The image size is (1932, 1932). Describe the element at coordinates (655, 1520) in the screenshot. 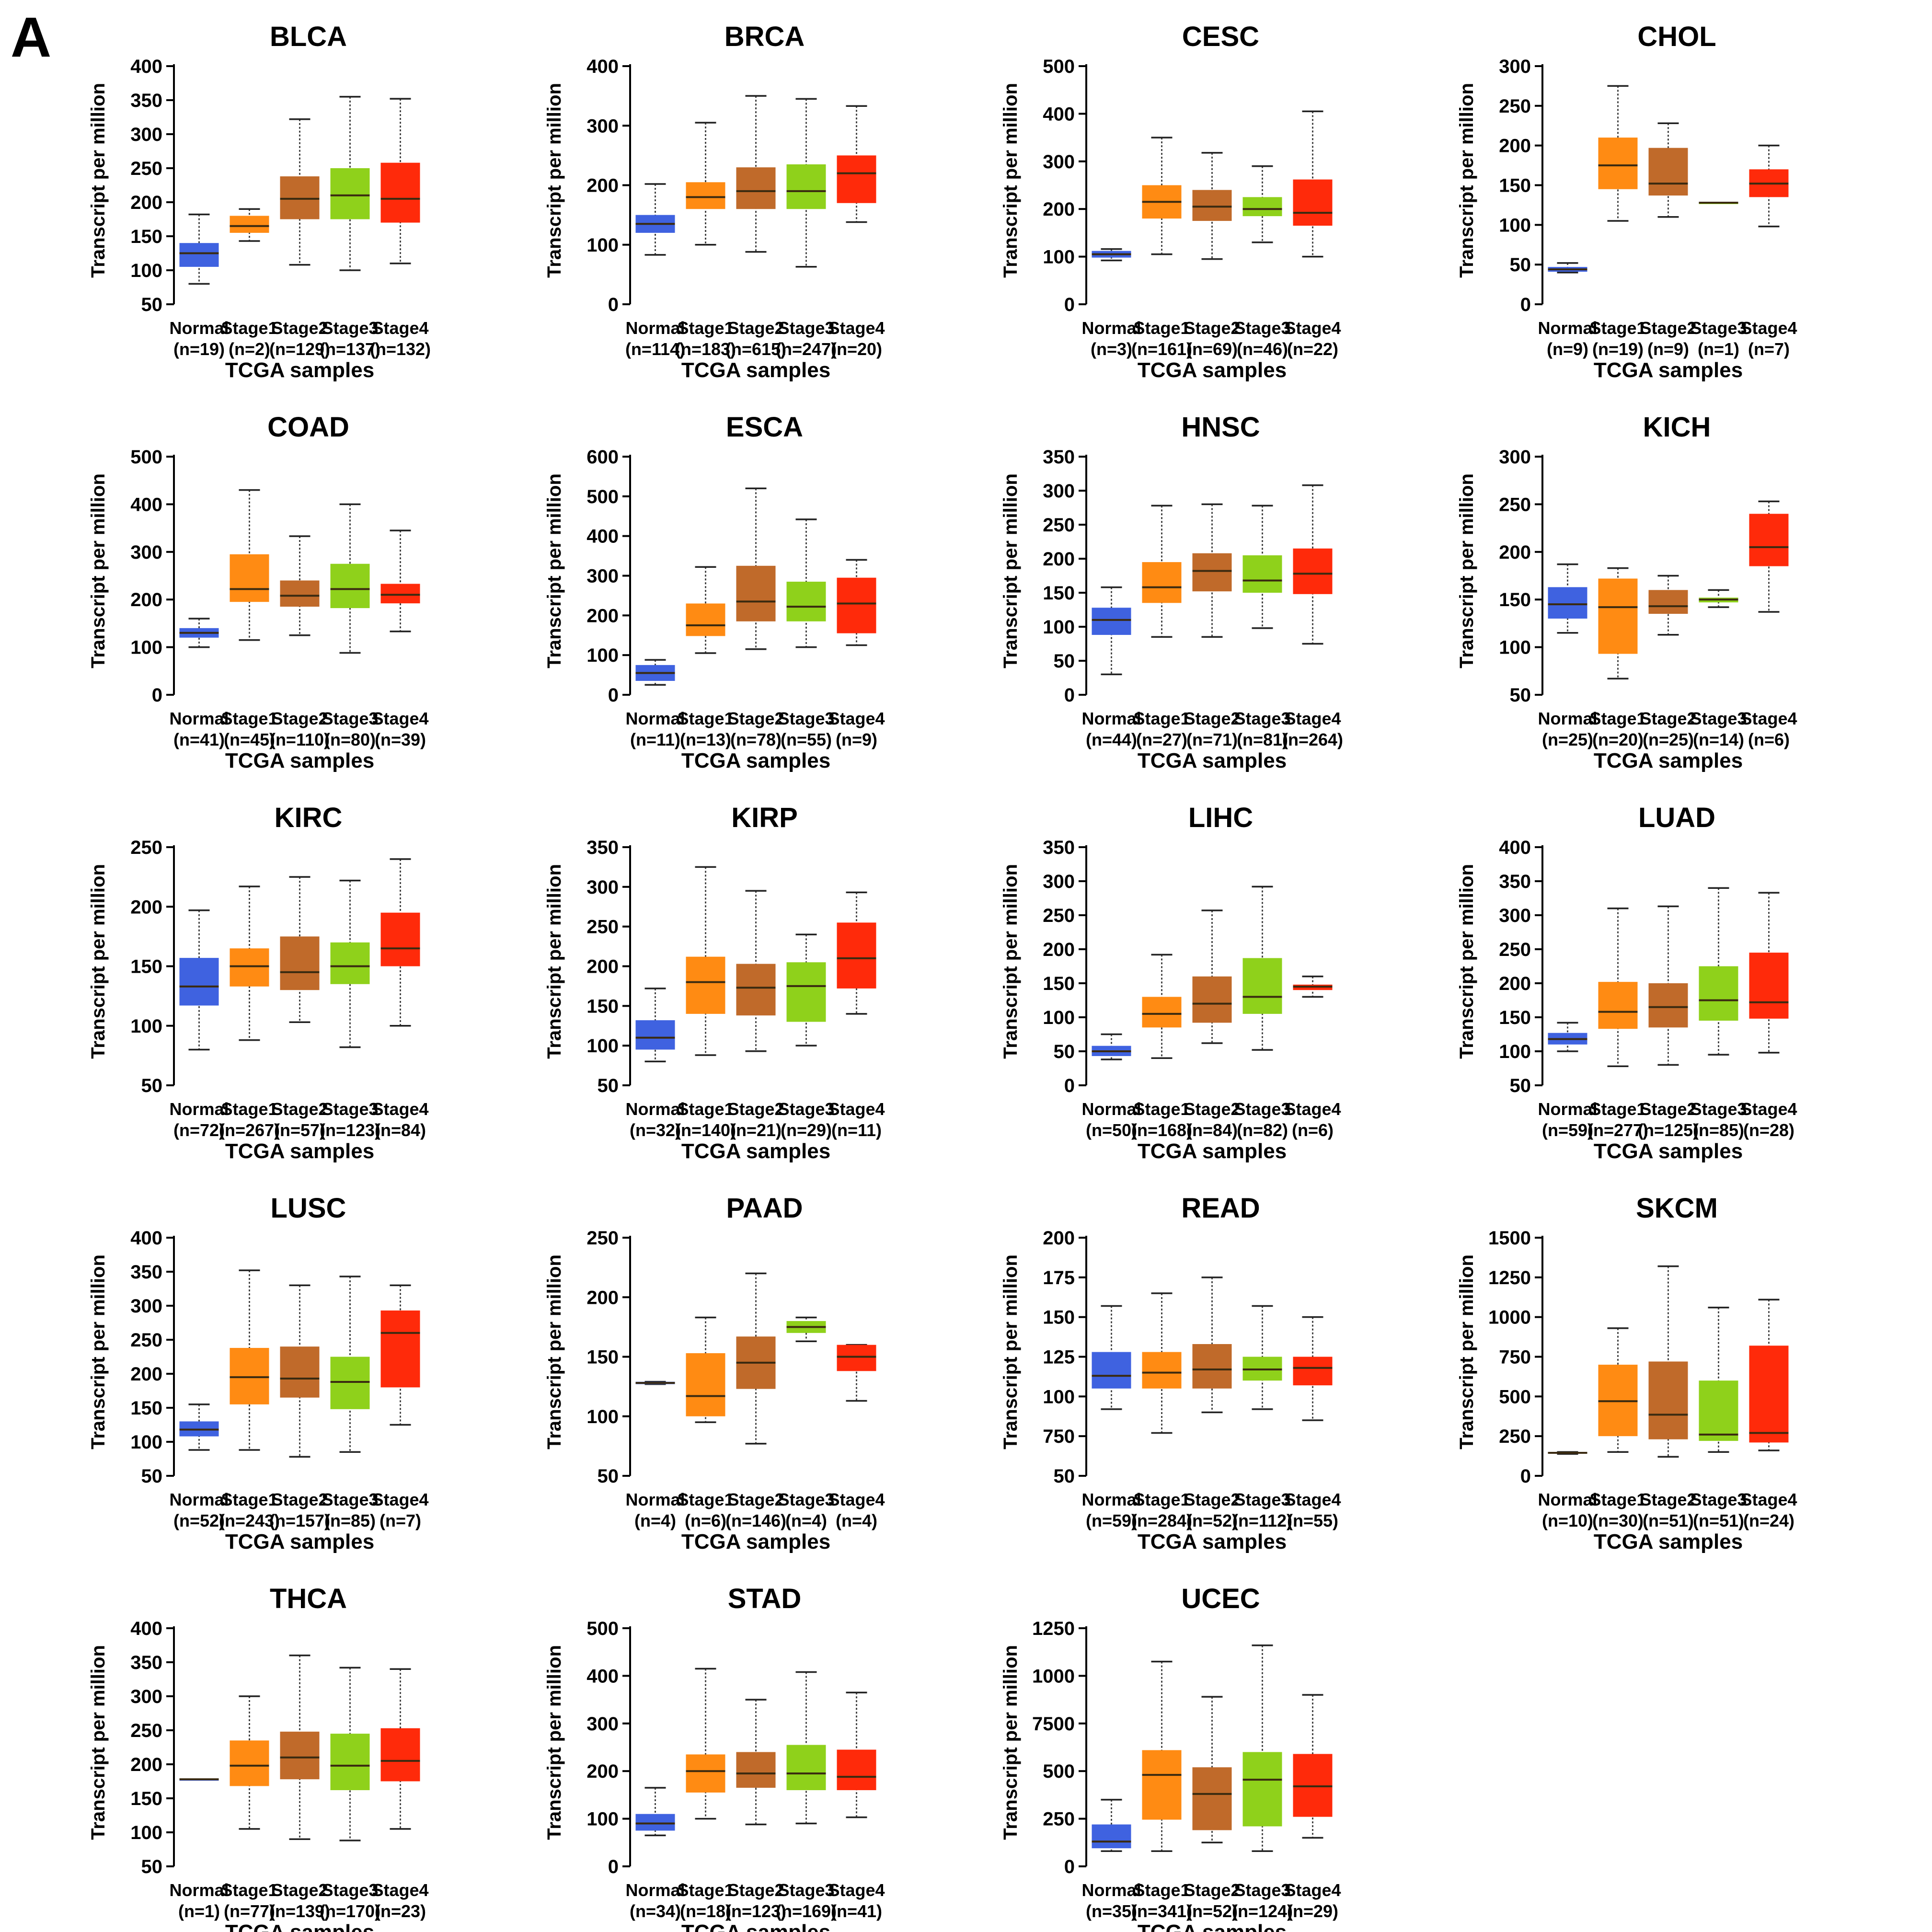

I see `x-n-label: (n=4)` at that location.